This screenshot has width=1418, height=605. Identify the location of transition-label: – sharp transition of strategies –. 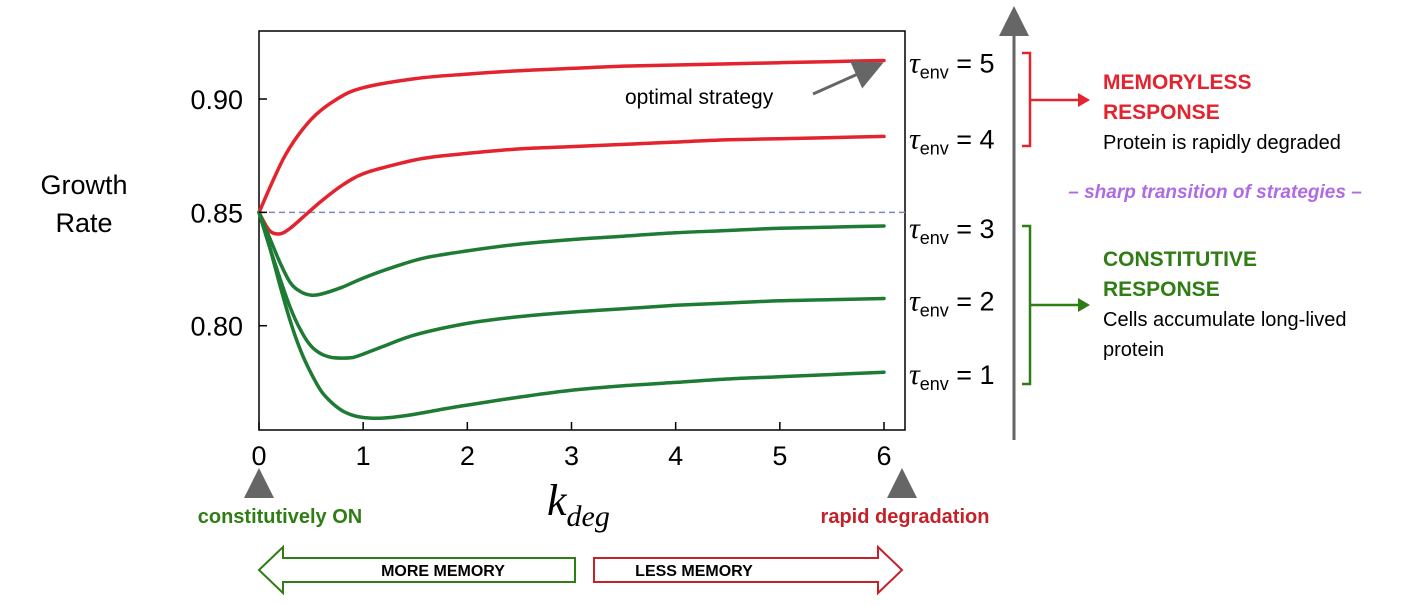
(1215, 192).